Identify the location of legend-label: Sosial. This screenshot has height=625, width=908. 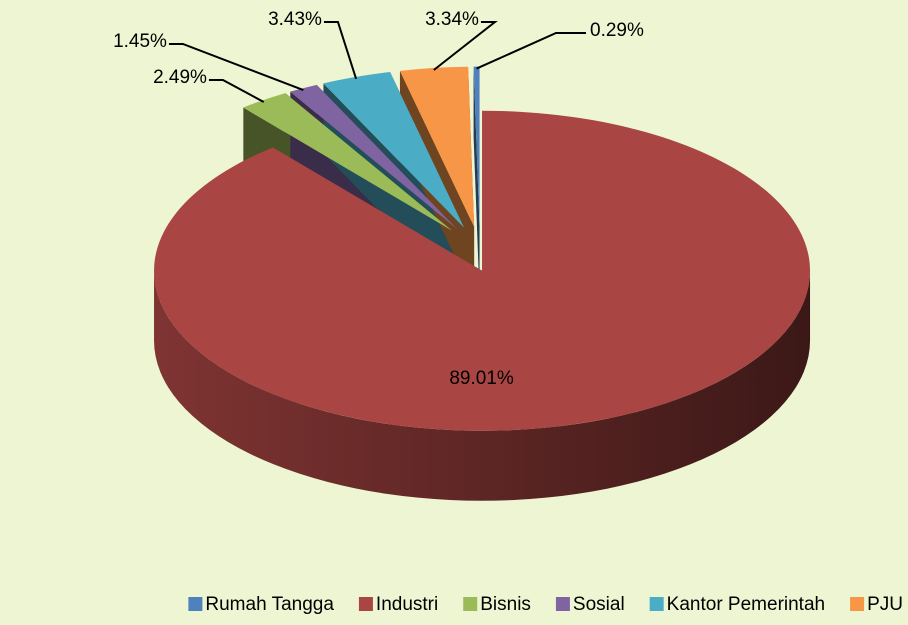
(599, 604).